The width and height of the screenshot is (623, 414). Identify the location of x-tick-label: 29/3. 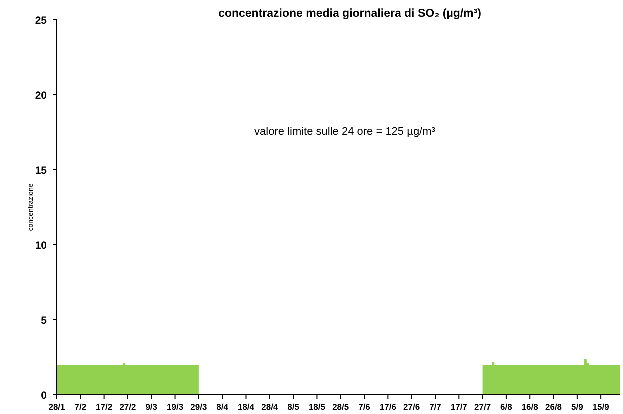
(199, 407).